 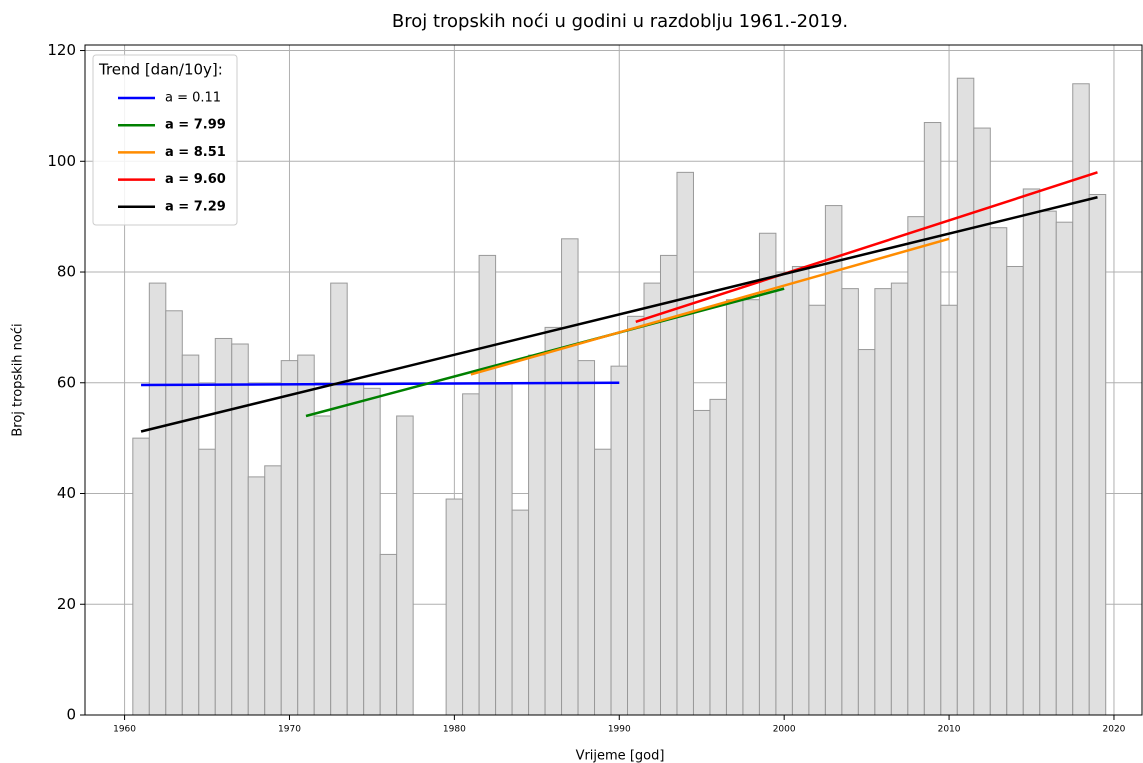 What do you see at coordinates (66, 382) in the screenshot?
I see `y-tick-label: 60` at bounding box center [66, 382].